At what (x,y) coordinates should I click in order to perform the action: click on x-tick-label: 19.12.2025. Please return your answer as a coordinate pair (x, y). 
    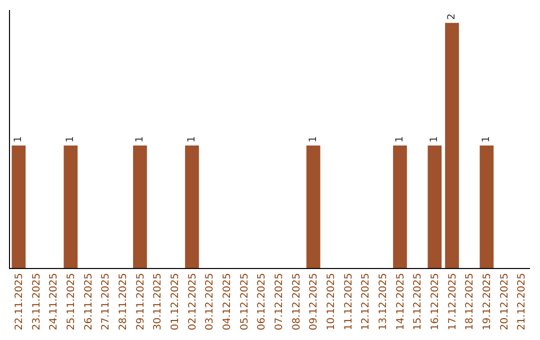
    Looking at the image, I should click on (487, 301).